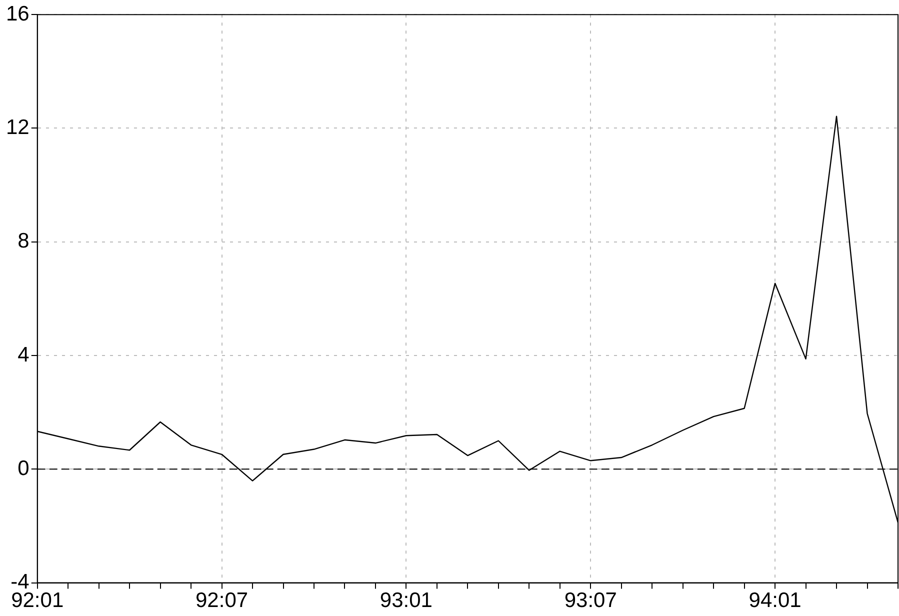  Describe the element at coordinates (406, 600) in the screenshot. I see `x-tick-label: 93:01` at that location.